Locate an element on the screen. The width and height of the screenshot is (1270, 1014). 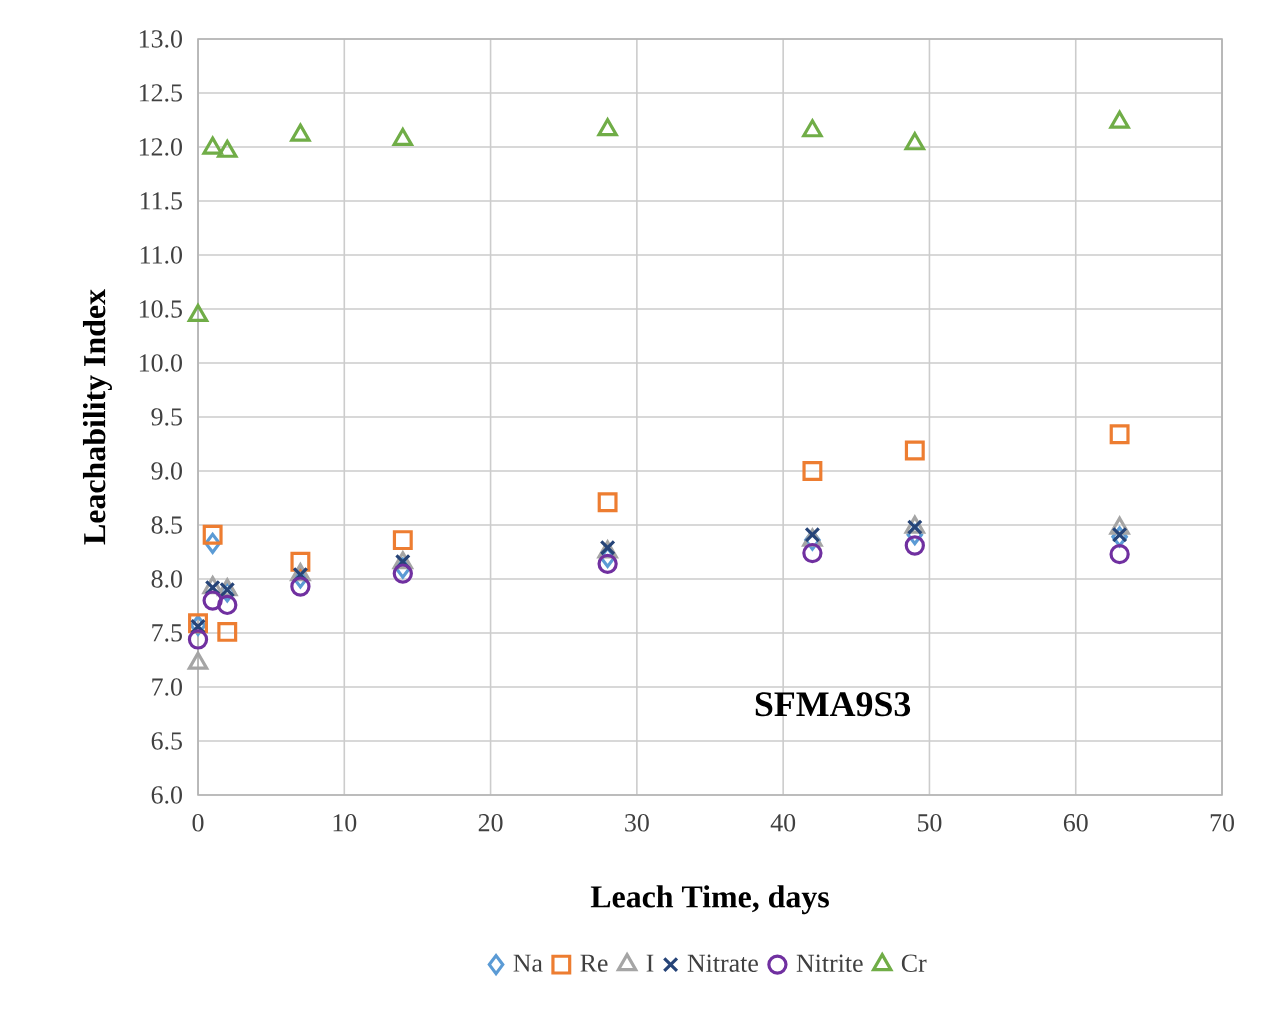
annotation: SFMA9S3 is located at coordinates (833, 704).